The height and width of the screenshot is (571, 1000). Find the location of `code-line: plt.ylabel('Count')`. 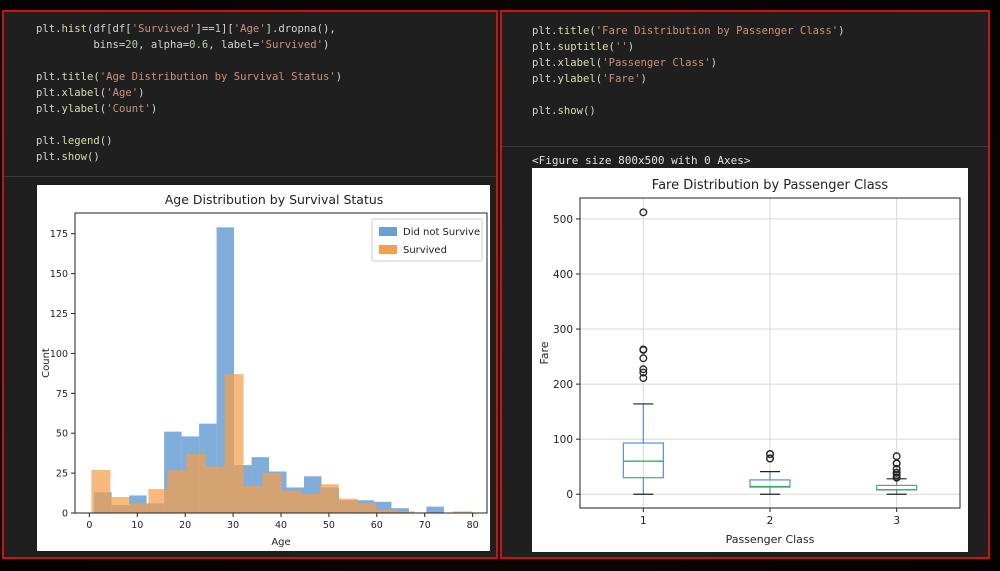

code-line: plt.ylabel('Count') is located at coordinates (189, 109).